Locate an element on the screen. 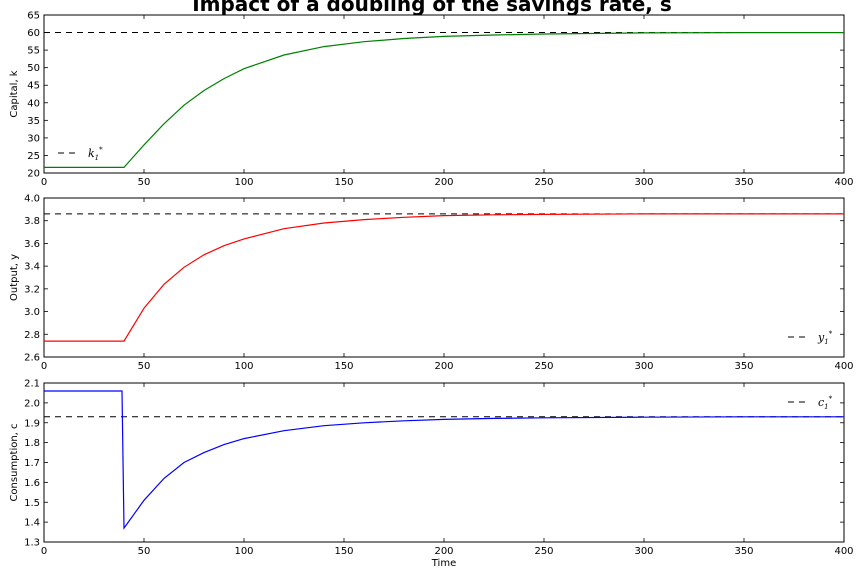 Image resolution: width=864 pixels, height=576 pixels. consumption-legend: c1* is located at coordinates (810, 403).